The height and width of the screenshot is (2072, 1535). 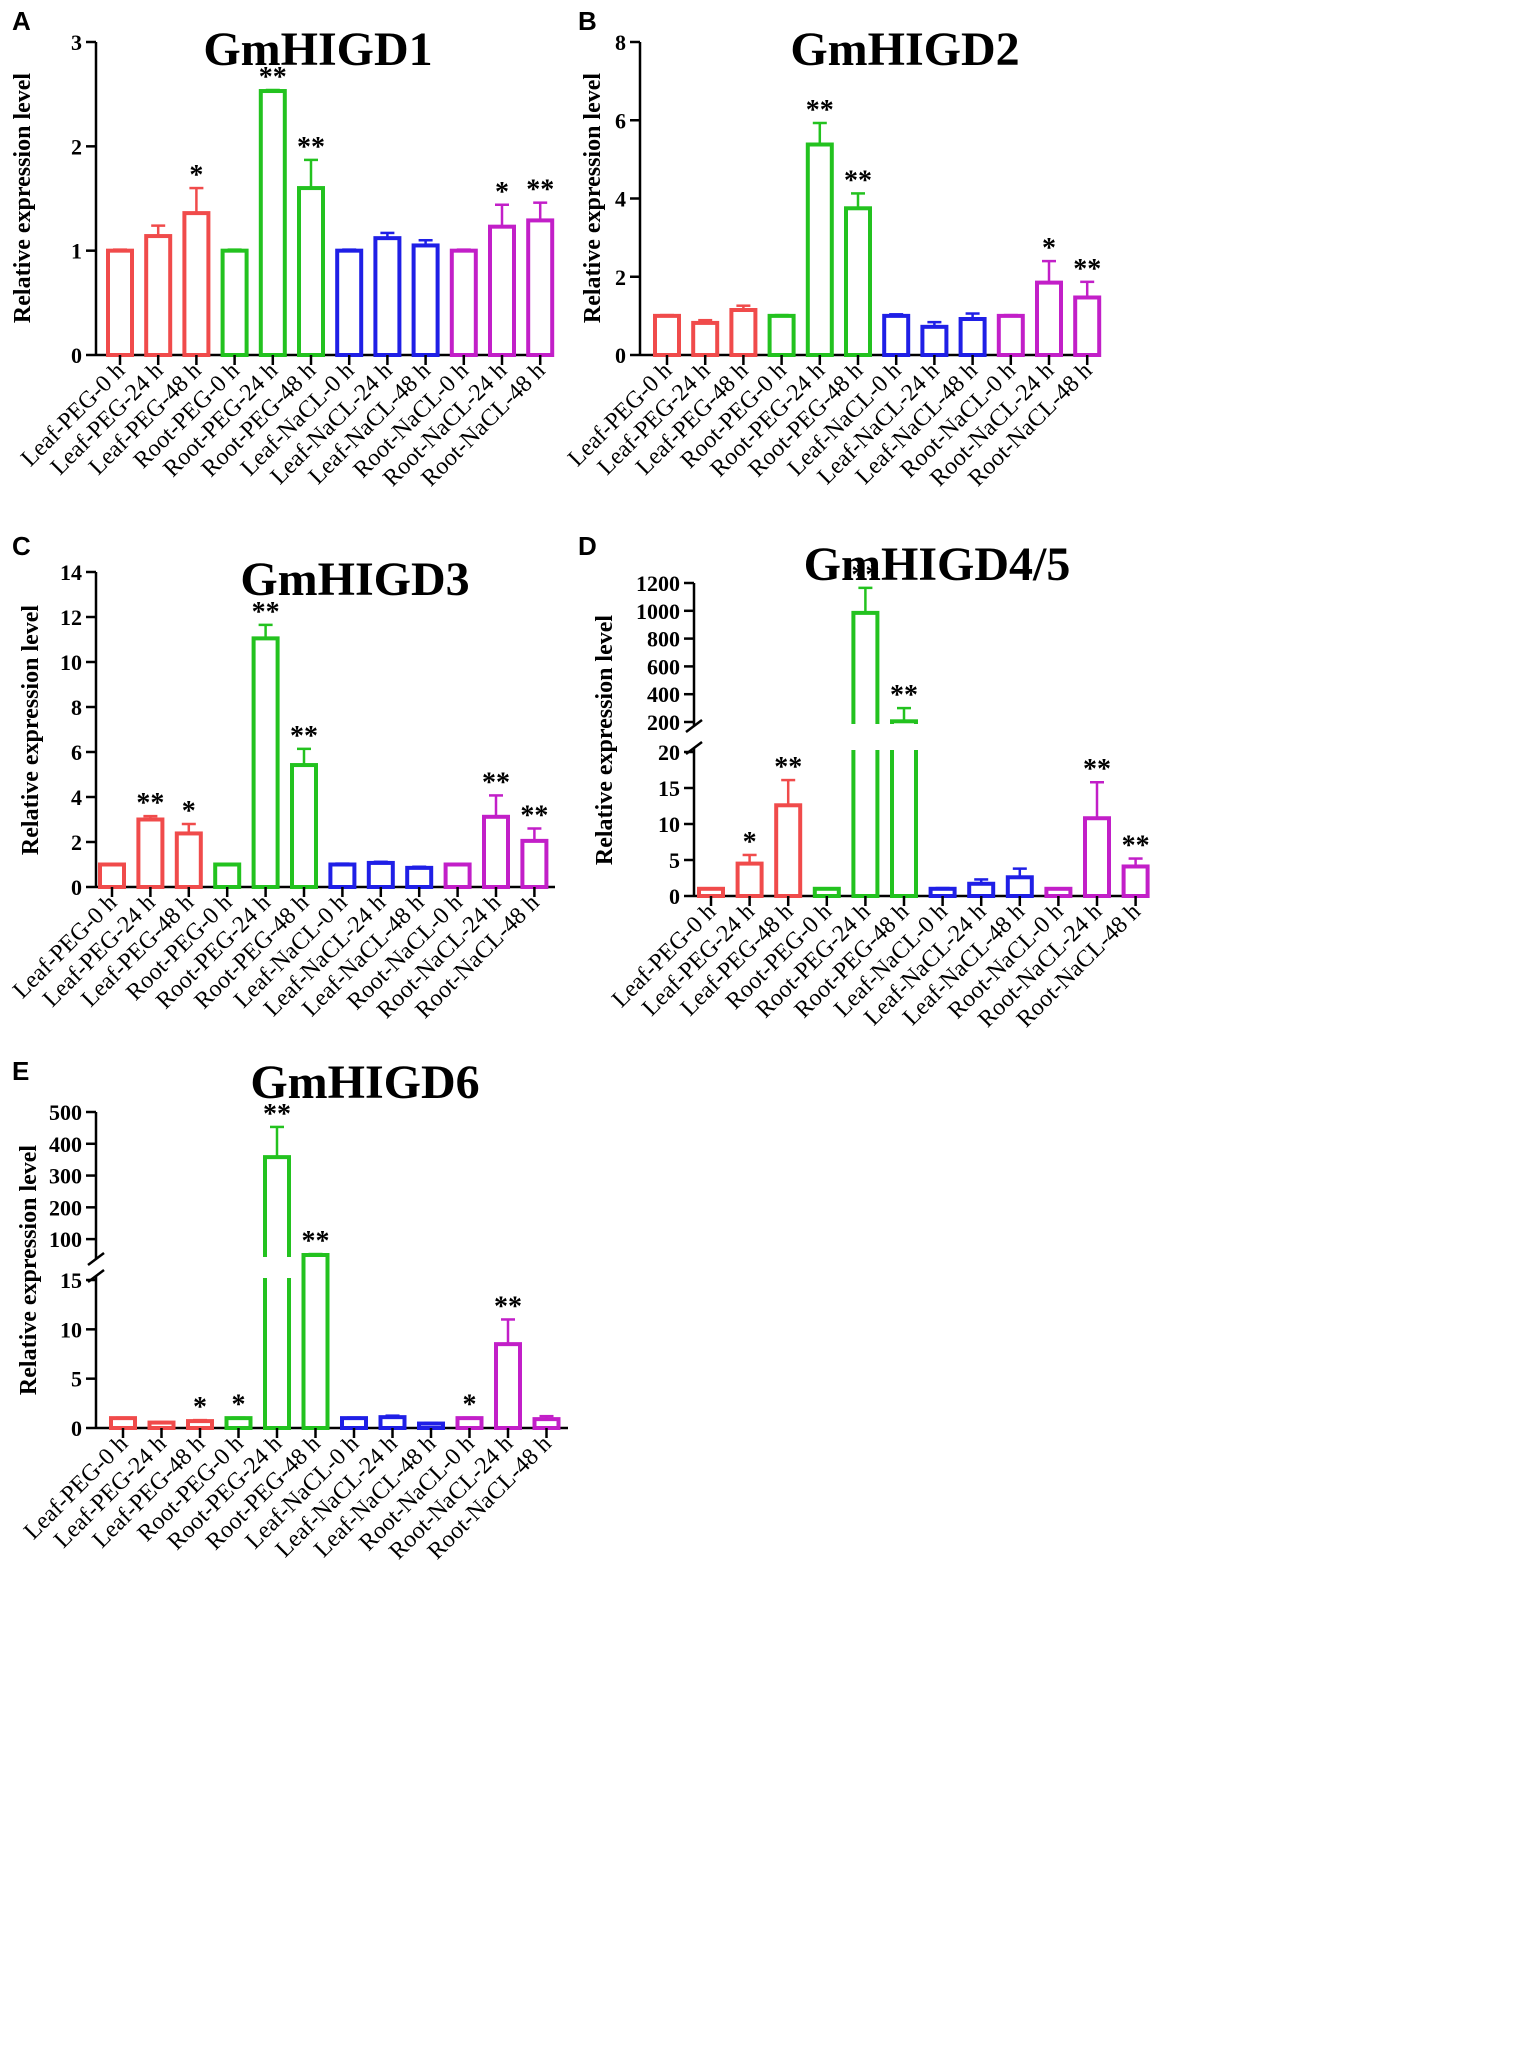 What do you see at coordinates (317, 49) in the screenshot?
I see `chart-title: GmHIGD1` at bounding box center [317, 49].